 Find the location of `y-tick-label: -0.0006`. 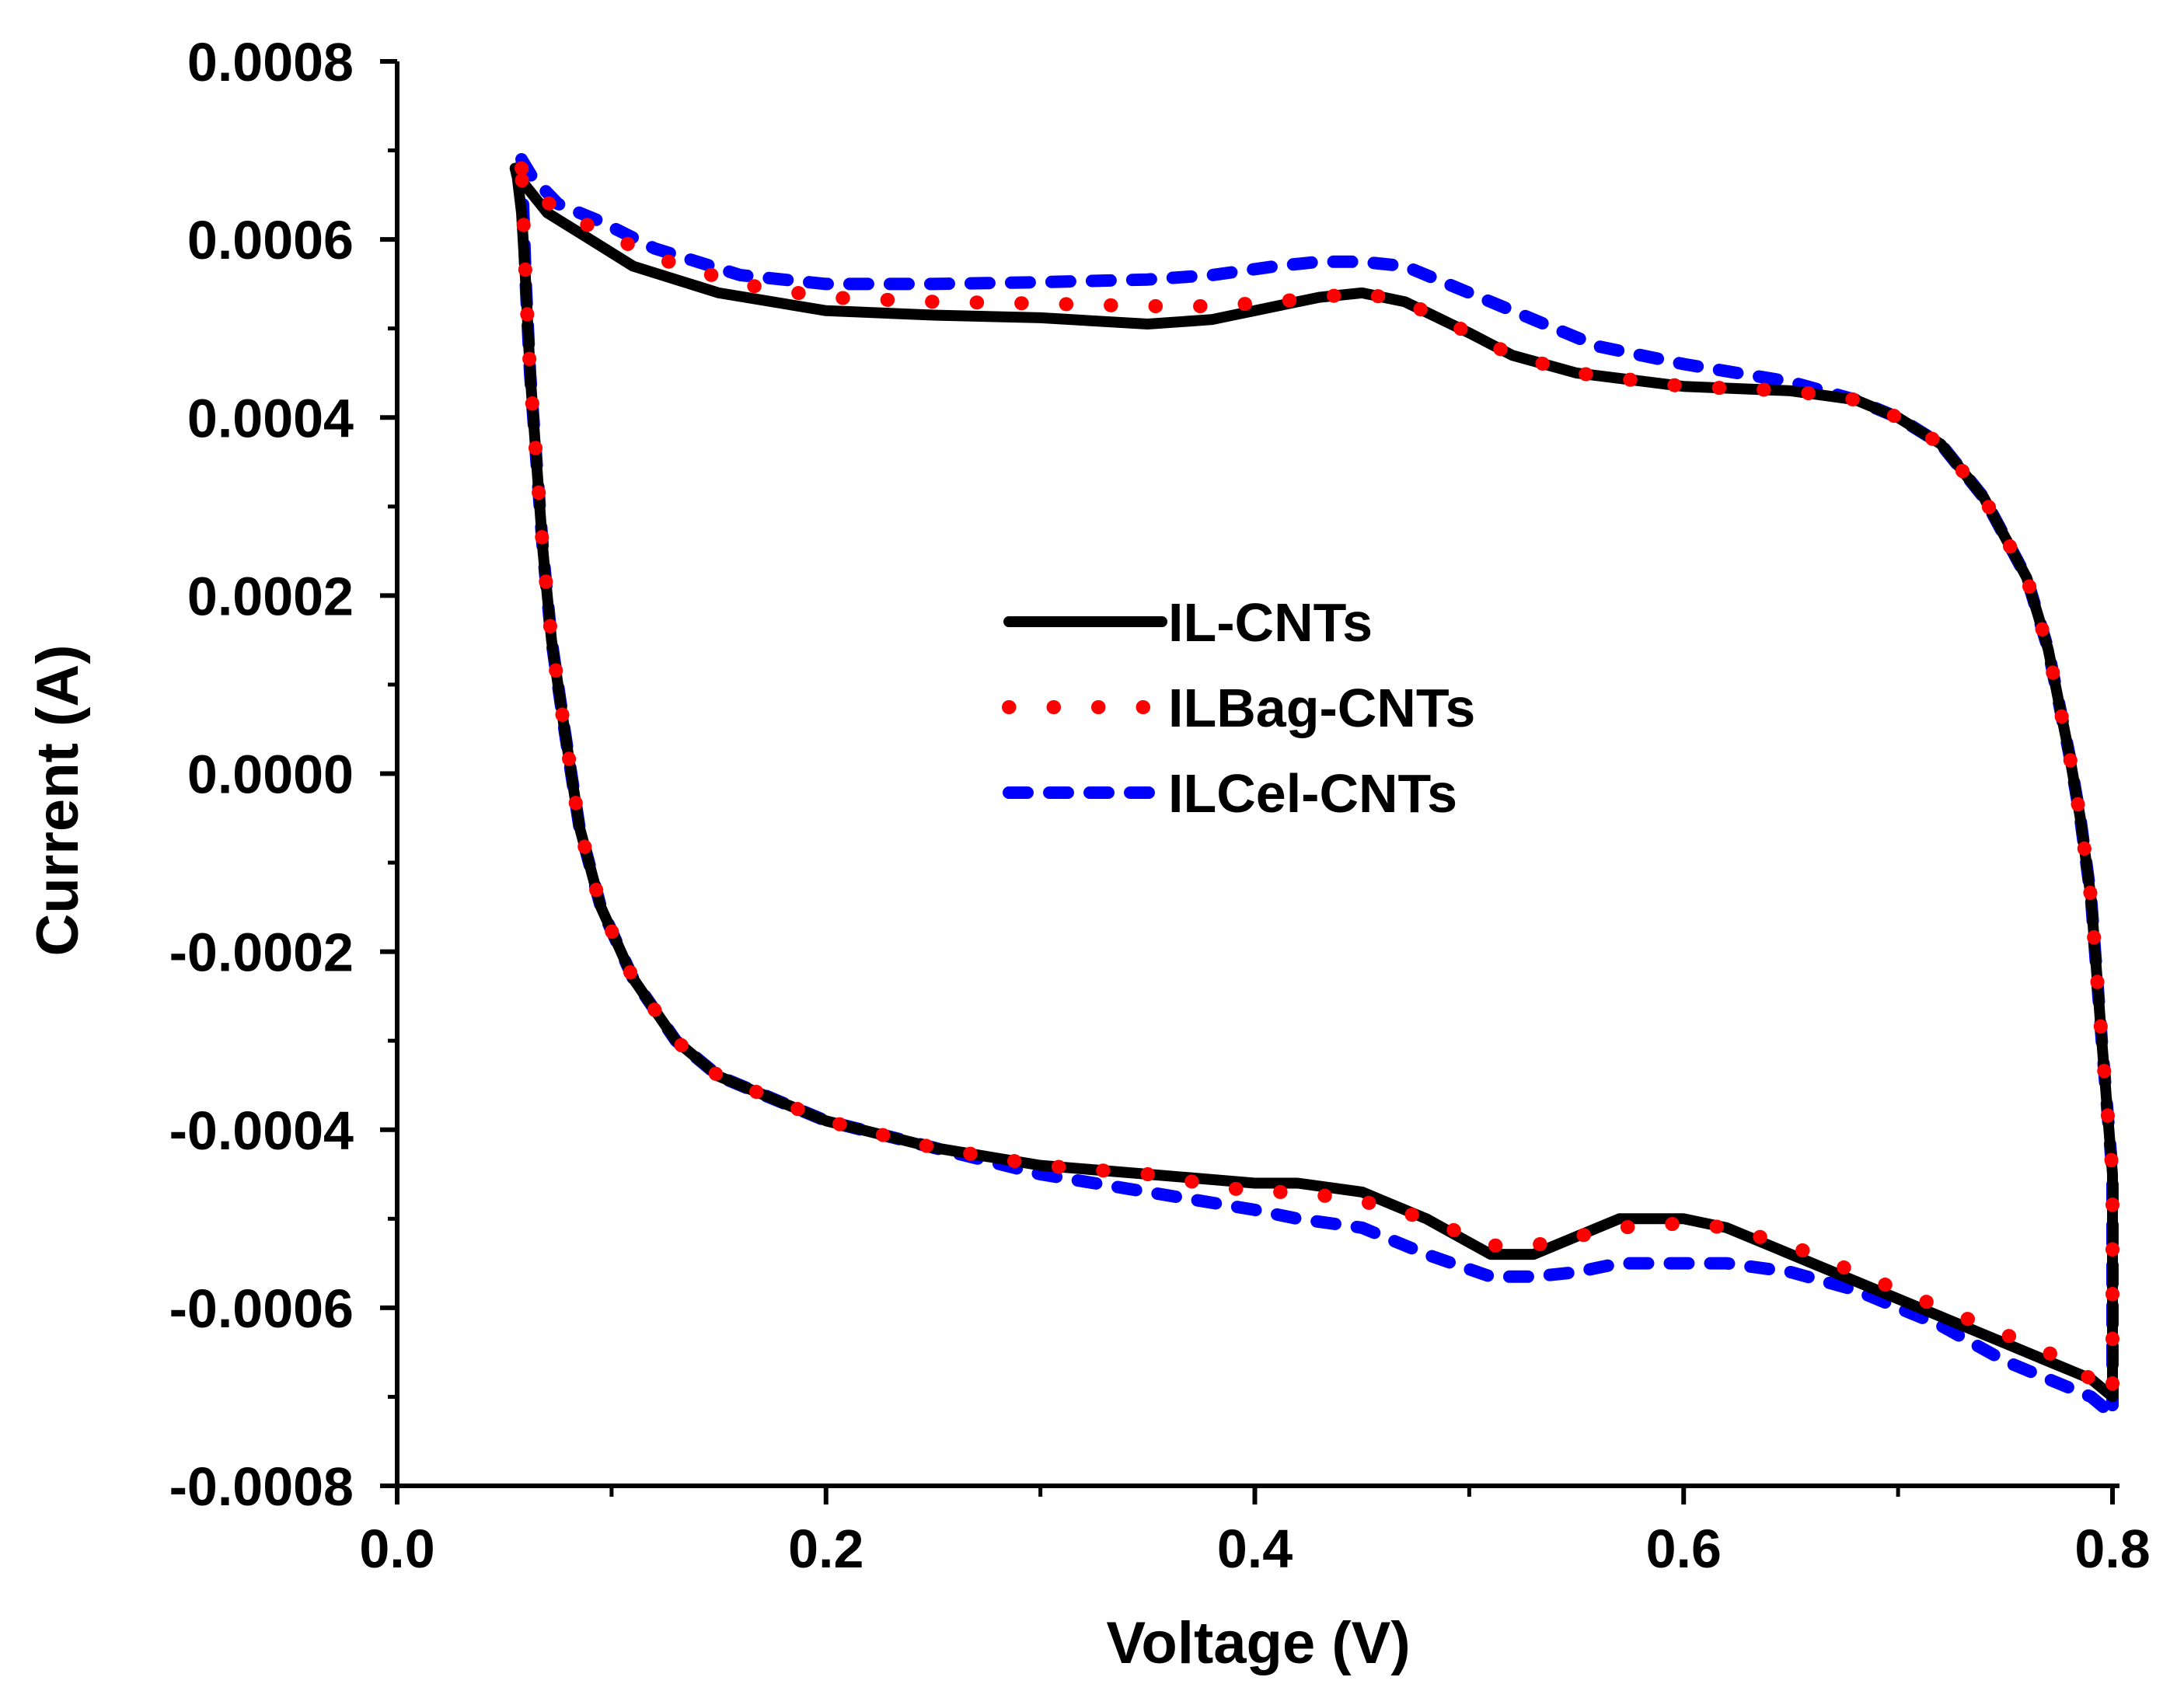

y-tick-label: -0.0006 is located at coordinates (262, 1308).